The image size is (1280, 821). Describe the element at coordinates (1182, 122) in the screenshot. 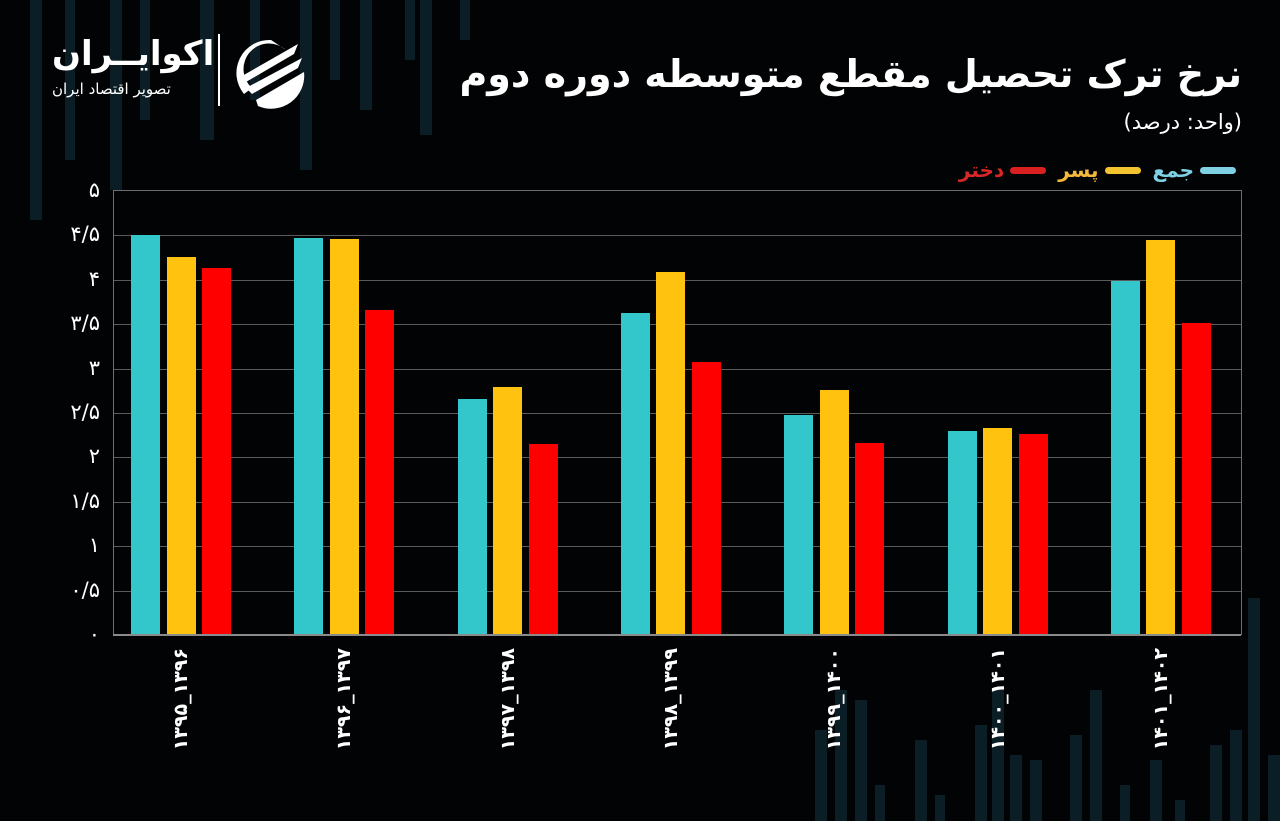

I see `chart-subtitle: (واحد: درصد)` at that location.